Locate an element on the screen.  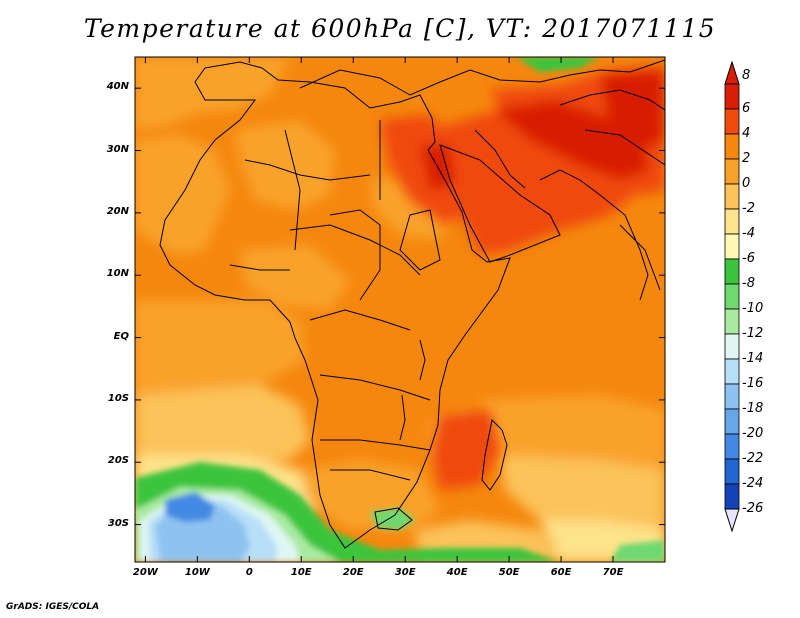
lon-tick-label: 10E is located at coordinates (301, 572).